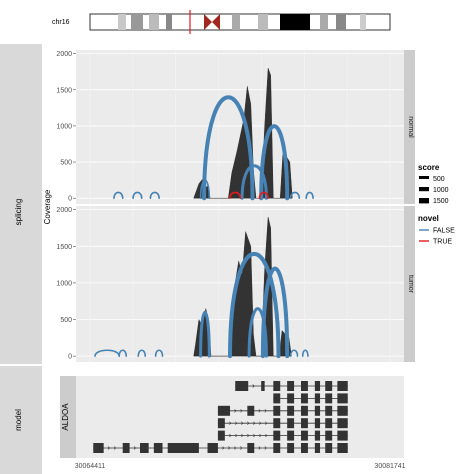  What do you see at coordinates (441, 201) in the screenshot?
I see `legend-score-label: 1500` at bounding box center [441, 201].